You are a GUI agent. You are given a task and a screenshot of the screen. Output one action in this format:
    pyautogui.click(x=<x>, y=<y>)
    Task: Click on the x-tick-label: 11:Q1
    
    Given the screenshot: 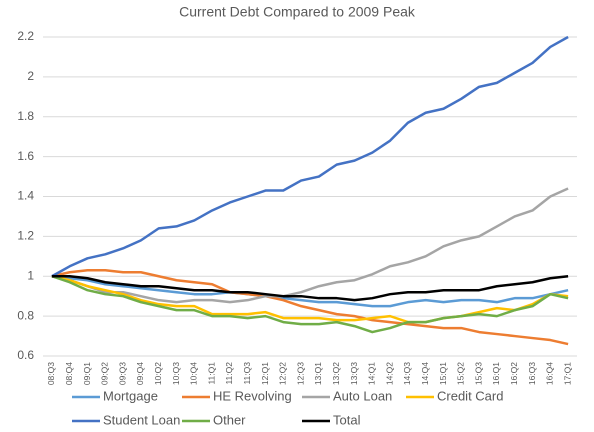 What is the action you would take?
    pyautogui.click(x=211, y=373)
    